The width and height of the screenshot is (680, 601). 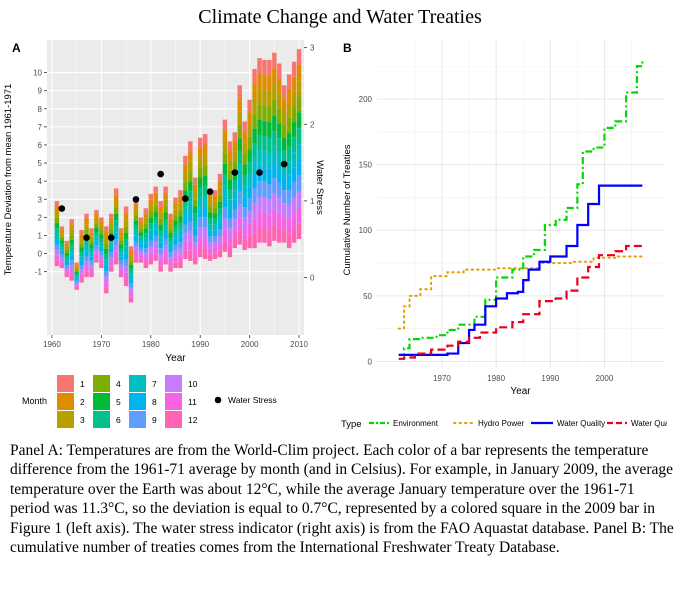 I want to click on bar-segment-2001-m9, so click(x=254, y=196).